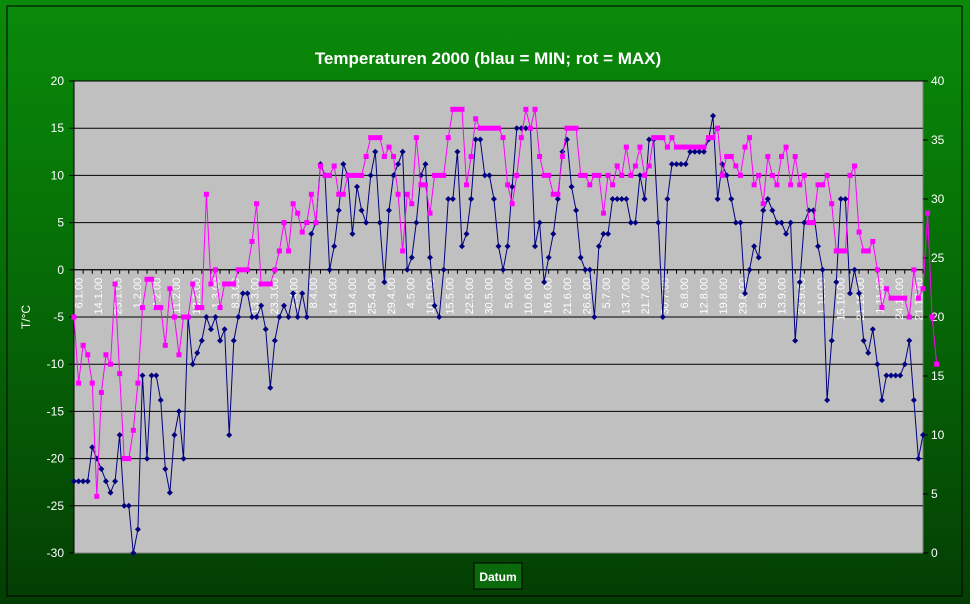 This screenshot has width=970, height=604. Describe the element at coordinates (627, 296) in the screenshot. I see `x-tick-label: 13.7.00` at that location.